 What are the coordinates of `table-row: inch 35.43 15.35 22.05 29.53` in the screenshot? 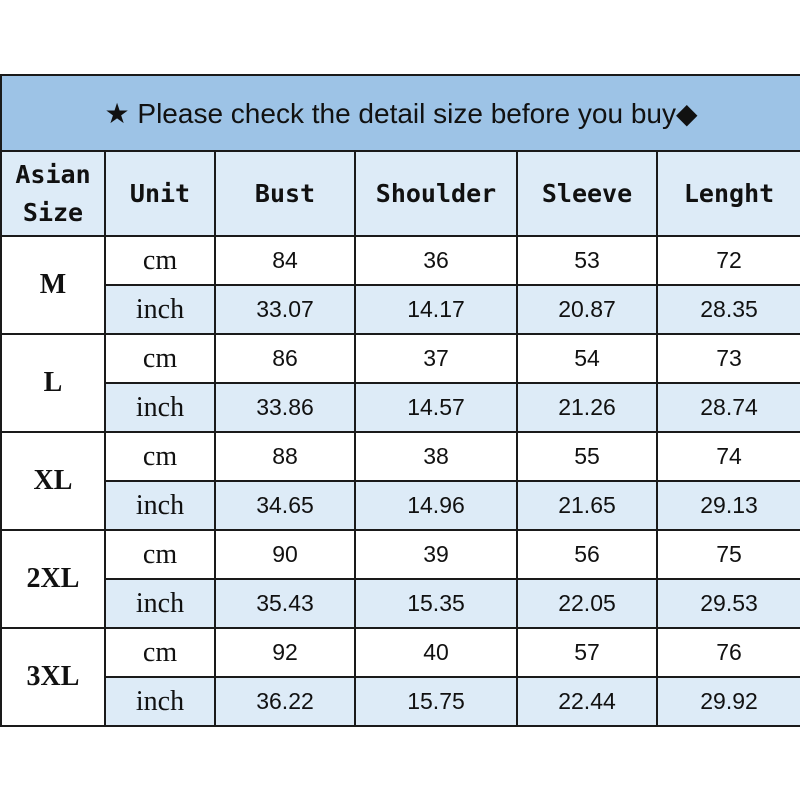 It's located at (400, 603).